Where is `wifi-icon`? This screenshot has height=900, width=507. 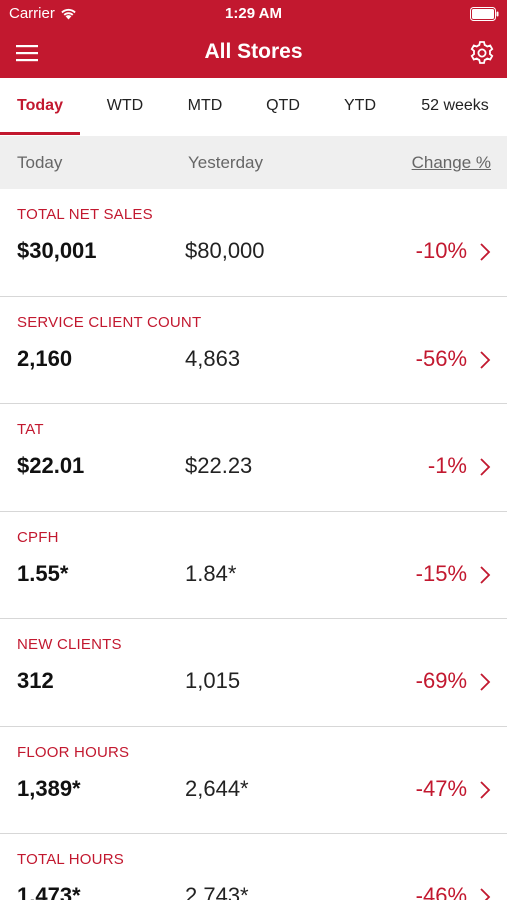
wifi-icon is located at coordinates (68, 14).